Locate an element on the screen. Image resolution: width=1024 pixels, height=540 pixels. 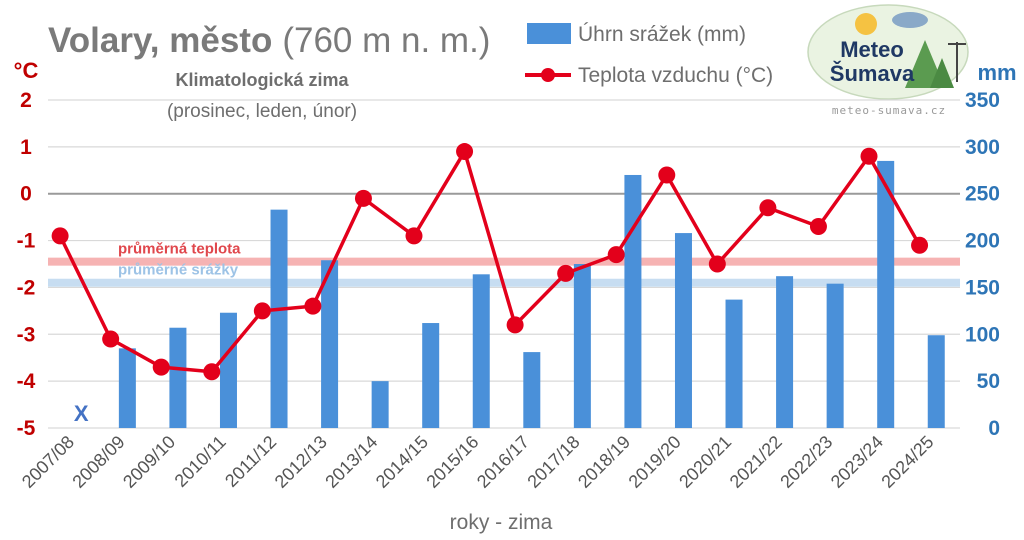
y-right-tick-label: 150 is located at coordinates (982, 287).